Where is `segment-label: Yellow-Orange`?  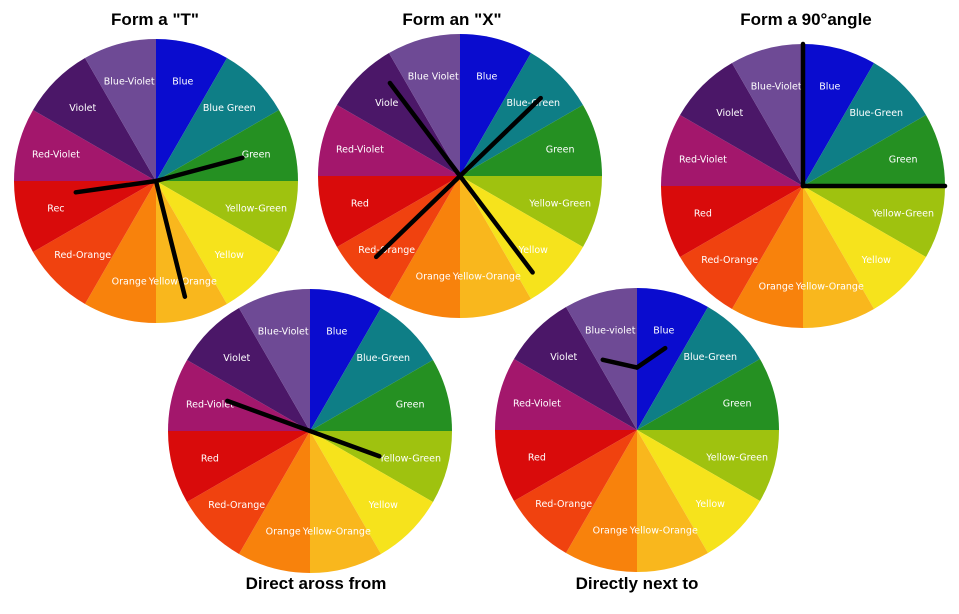
segment-label: Yellow-Orange is located at coordinates (663, 531).